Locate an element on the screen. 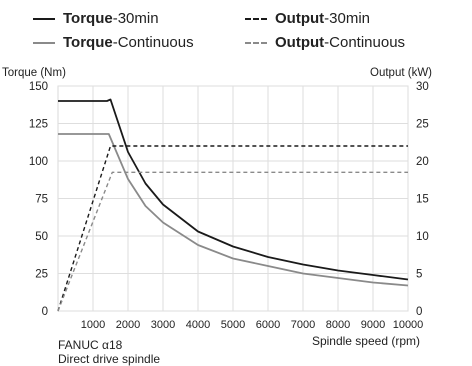 The width and height of the screenshot is (472, 366). y2-tick-label: 15 is located at coordinates (422, 200).